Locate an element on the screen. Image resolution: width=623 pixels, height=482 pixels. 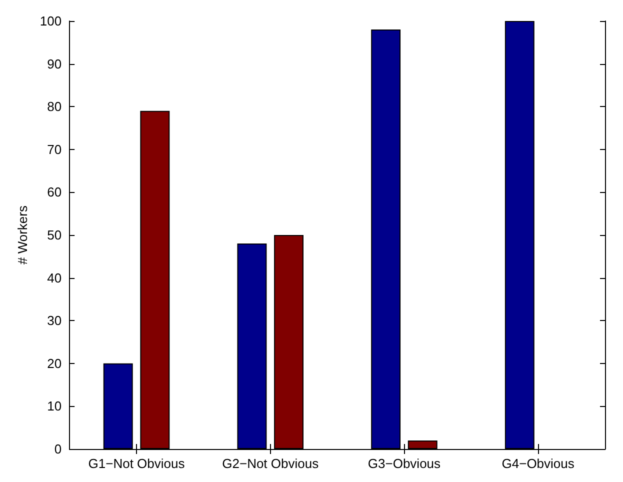
y-tick-label: 40 is located at coordinates (54, 278).